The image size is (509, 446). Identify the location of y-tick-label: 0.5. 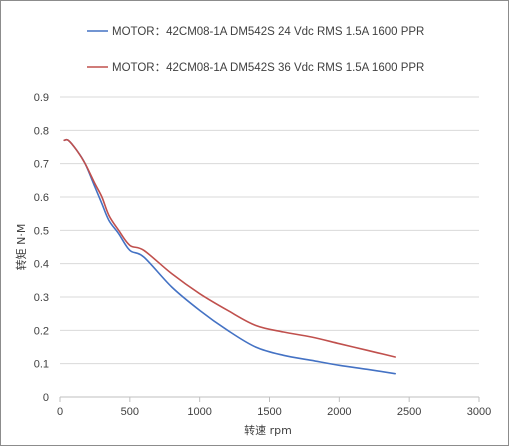
(41, 231).